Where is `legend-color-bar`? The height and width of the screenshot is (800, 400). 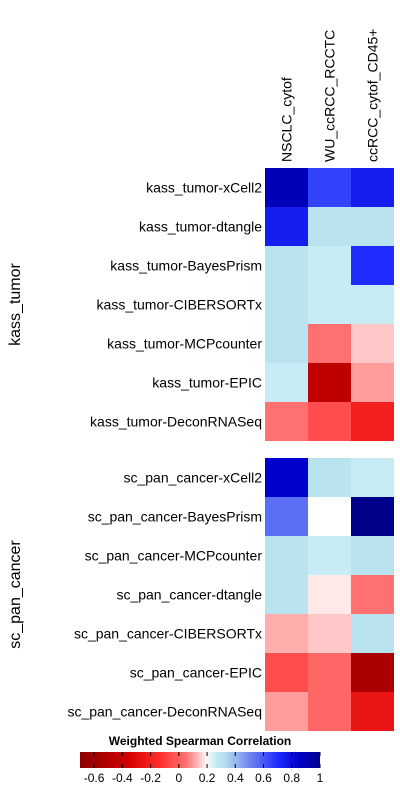 legend-color-bar is located at coordinates (200, 760).